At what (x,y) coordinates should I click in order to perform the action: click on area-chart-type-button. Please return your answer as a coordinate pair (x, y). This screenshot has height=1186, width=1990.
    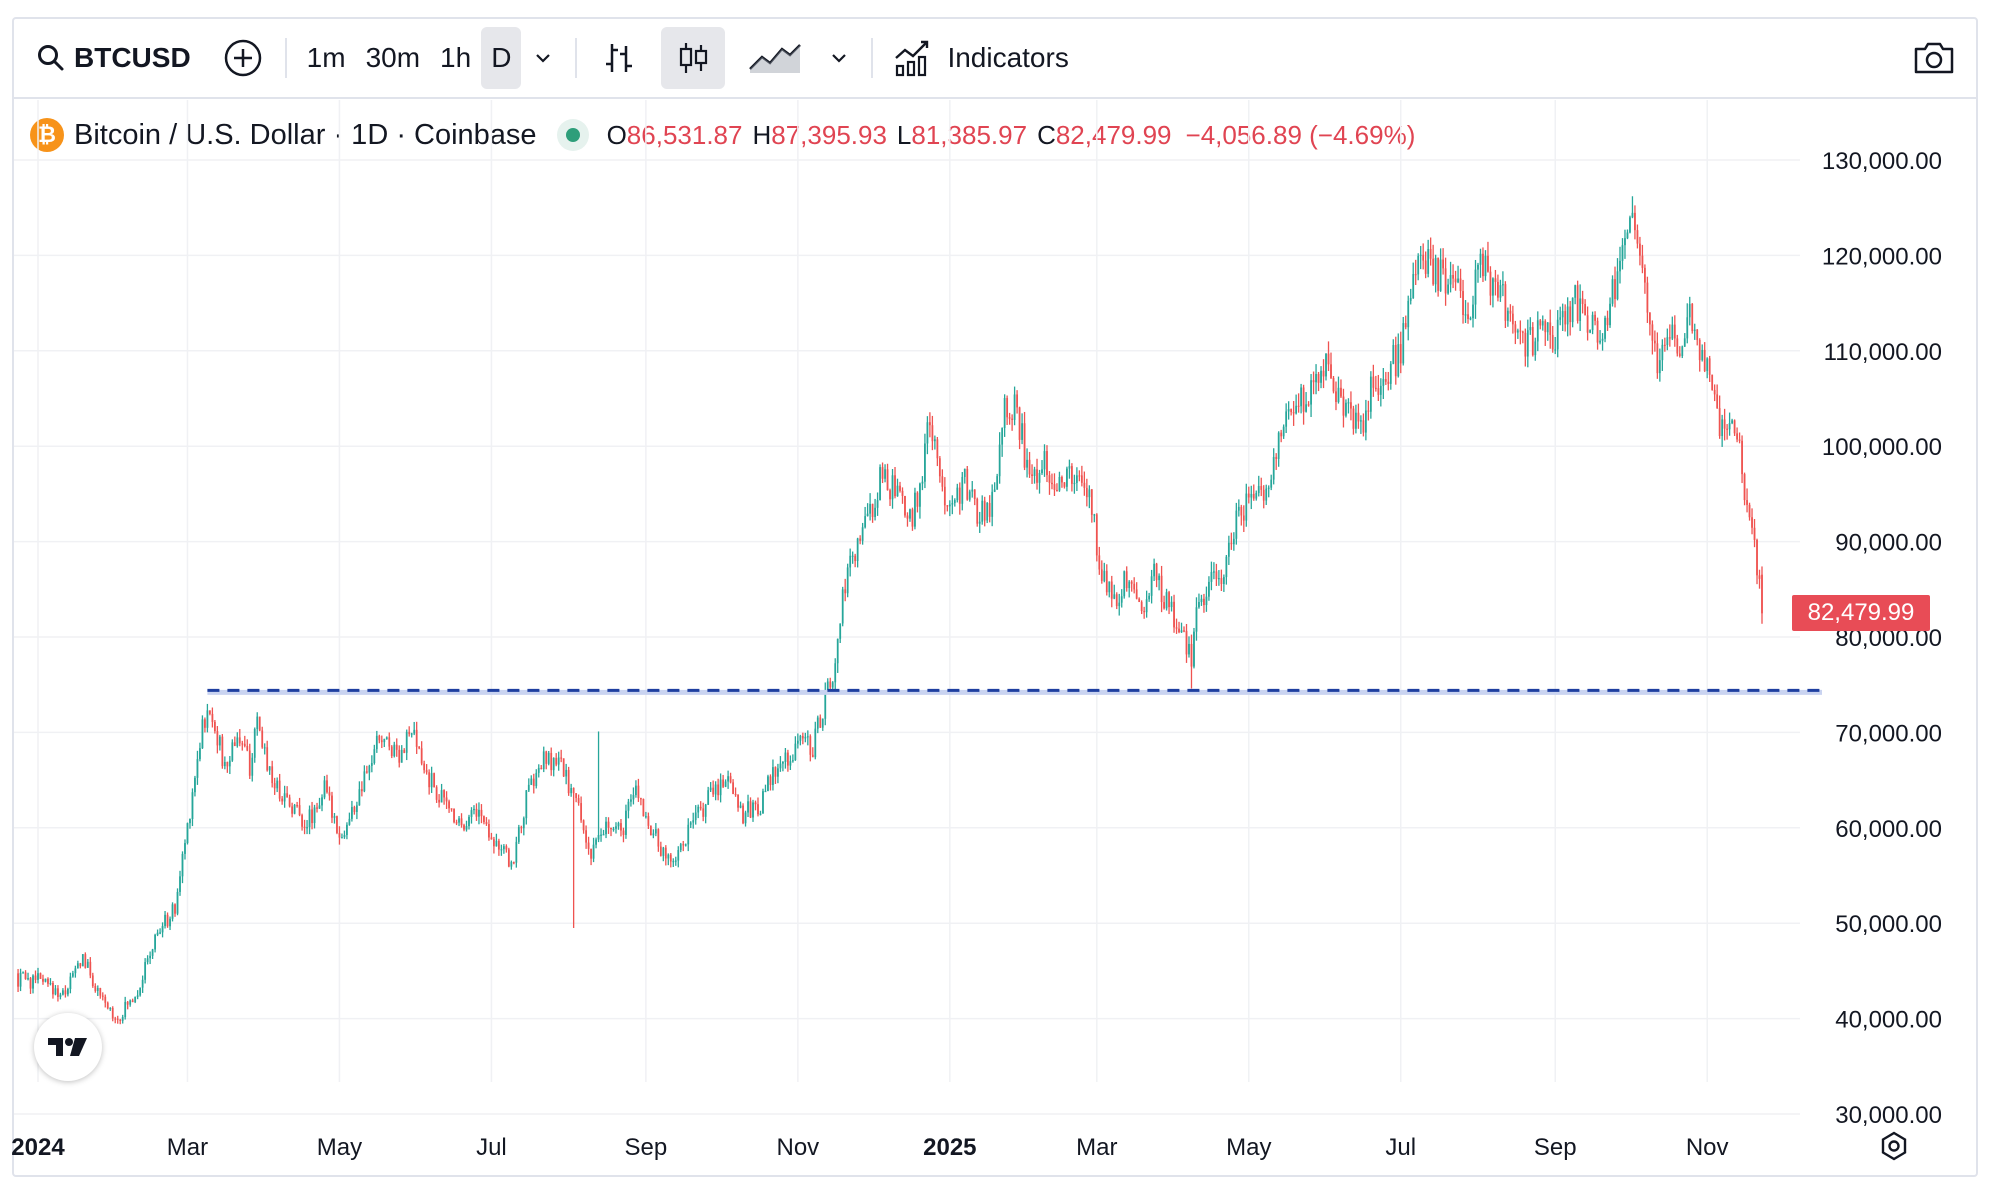
    Looking at the image, I should click on (775, 58).